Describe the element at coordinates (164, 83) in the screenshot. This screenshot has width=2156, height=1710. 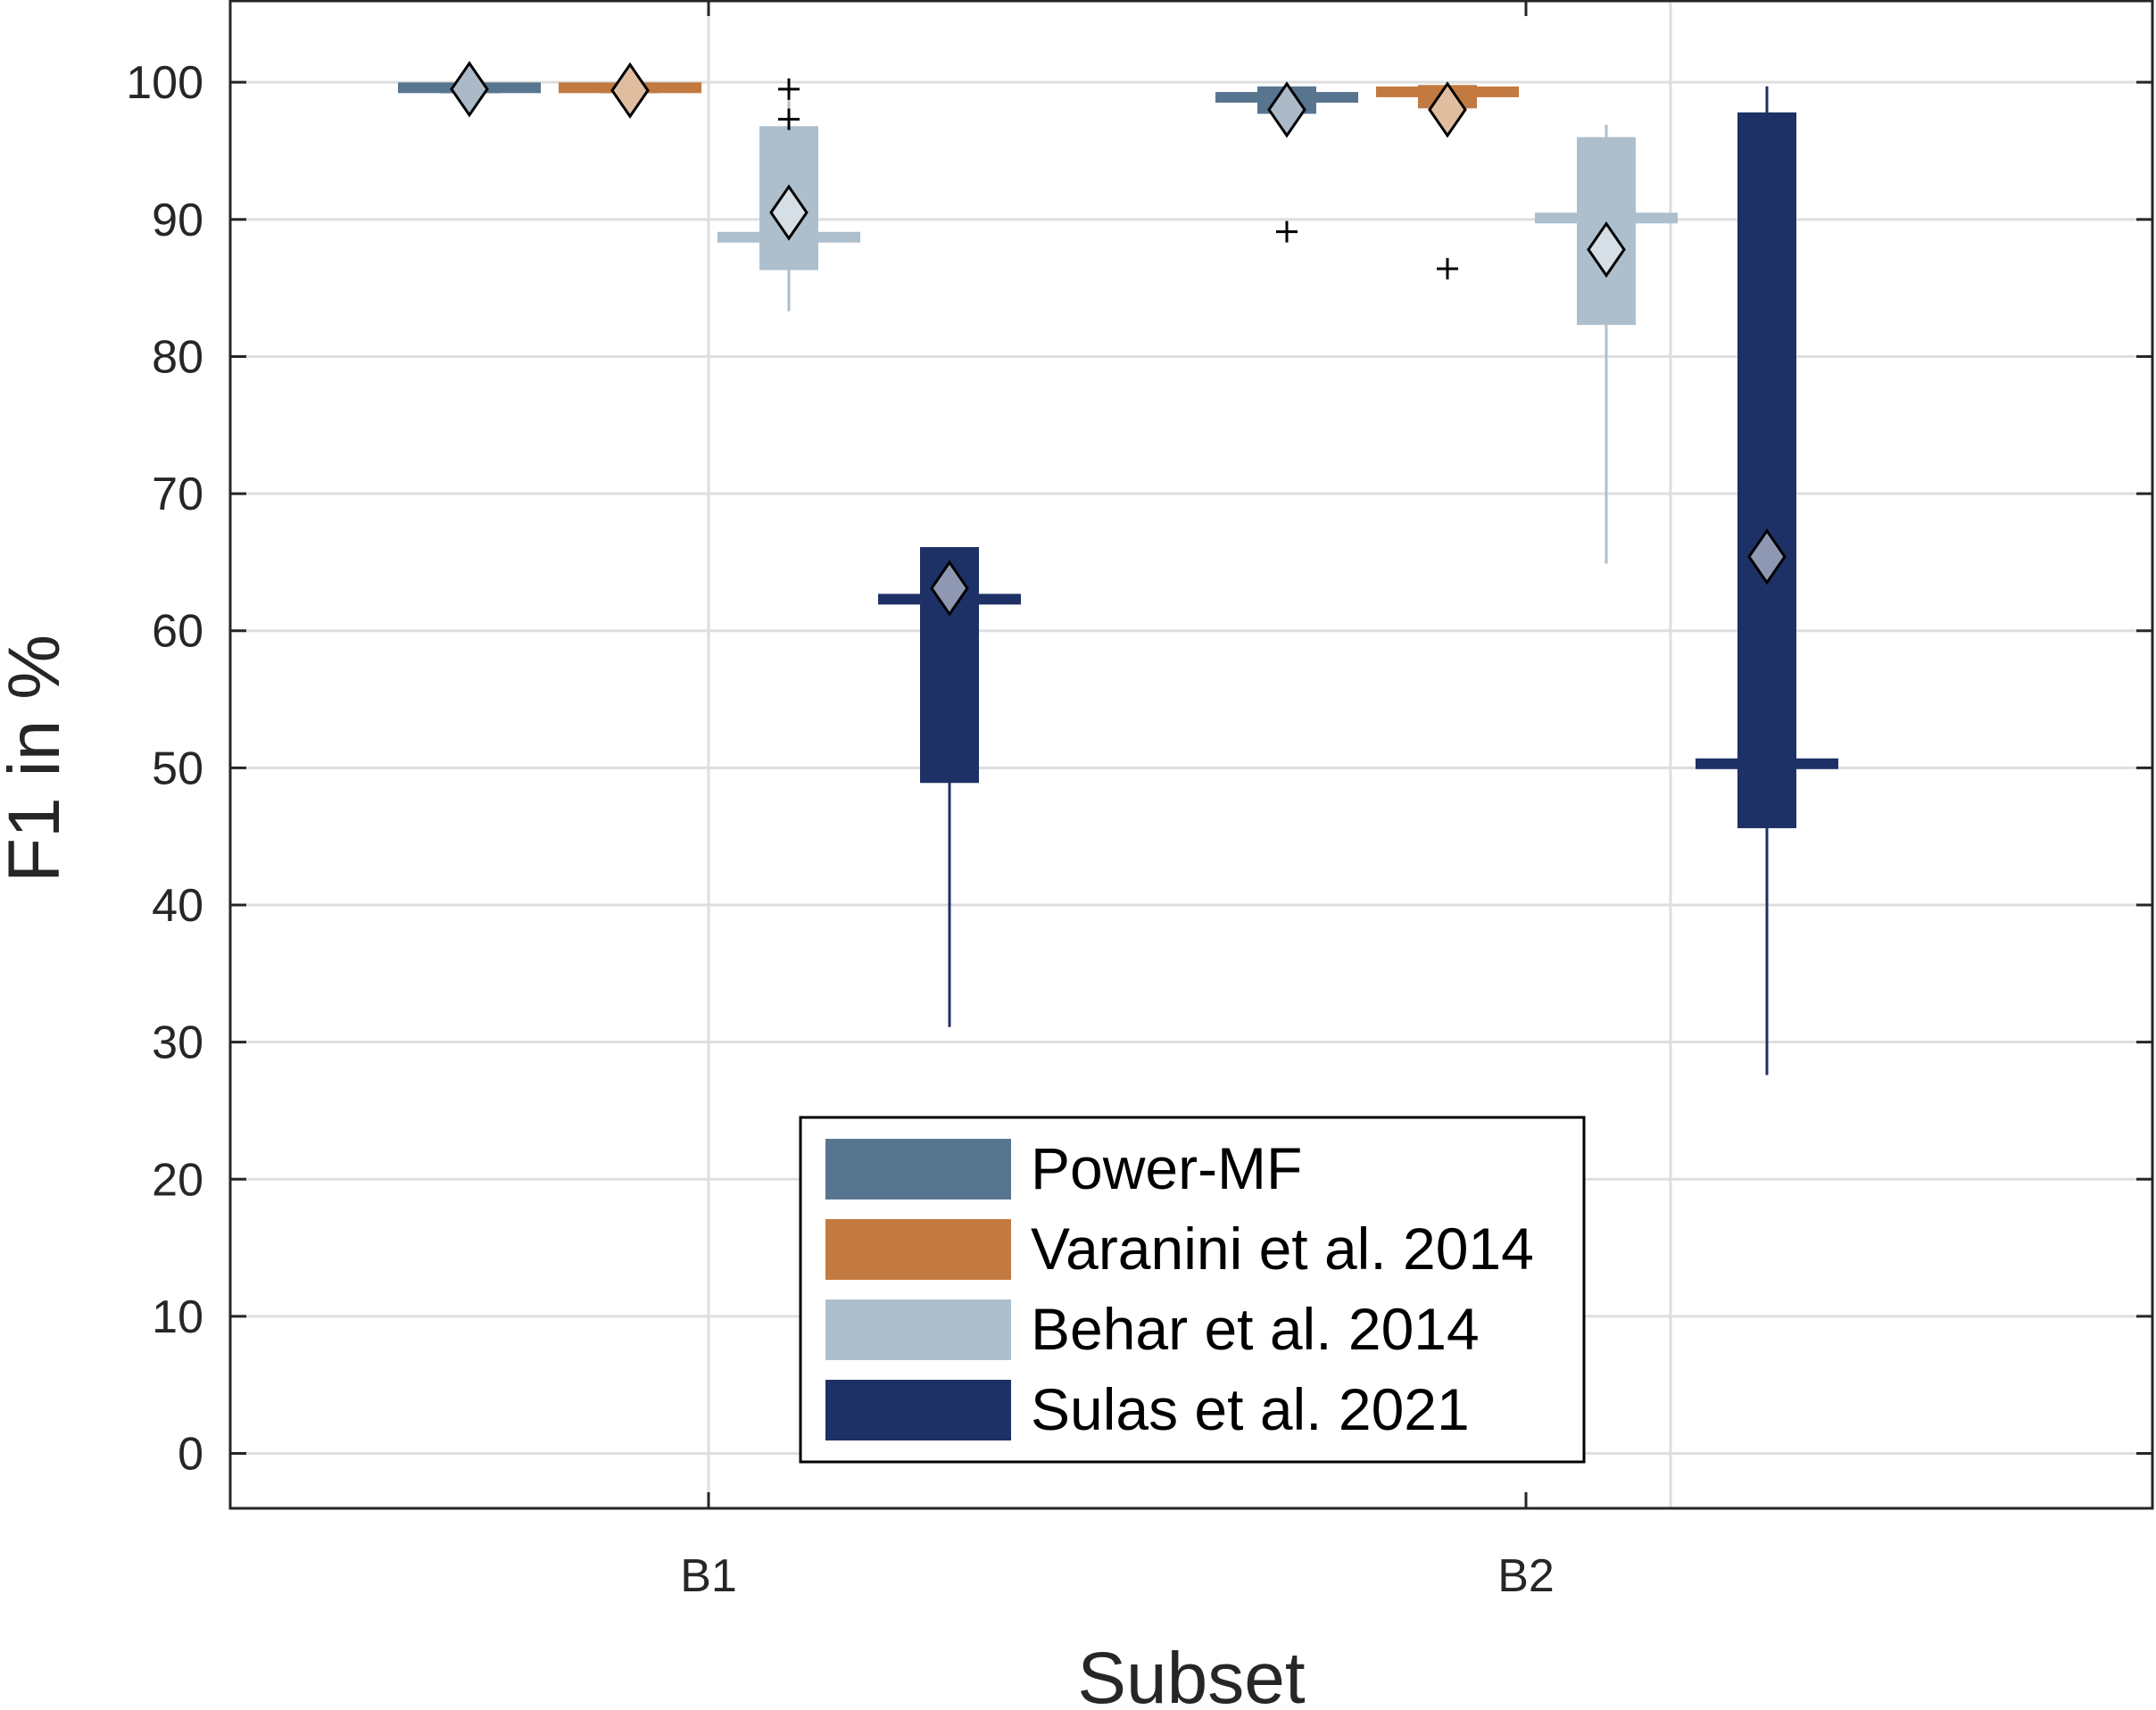
I see `ytick-label-100: 100` at that location.